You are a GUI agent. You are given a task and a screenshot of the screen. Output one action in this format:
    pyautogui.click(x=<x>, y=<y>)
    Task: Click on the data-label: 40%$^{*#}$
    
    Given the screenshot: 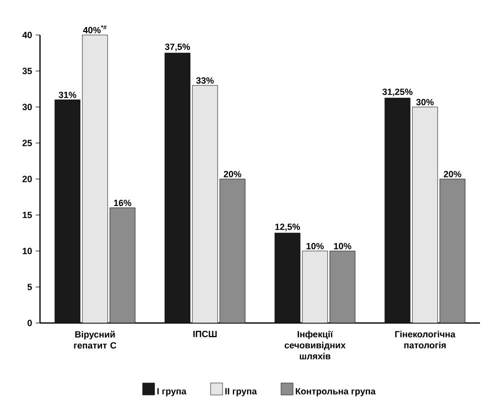 What is the action you would take?
    pyautogui.click(x=95, y=29)
    